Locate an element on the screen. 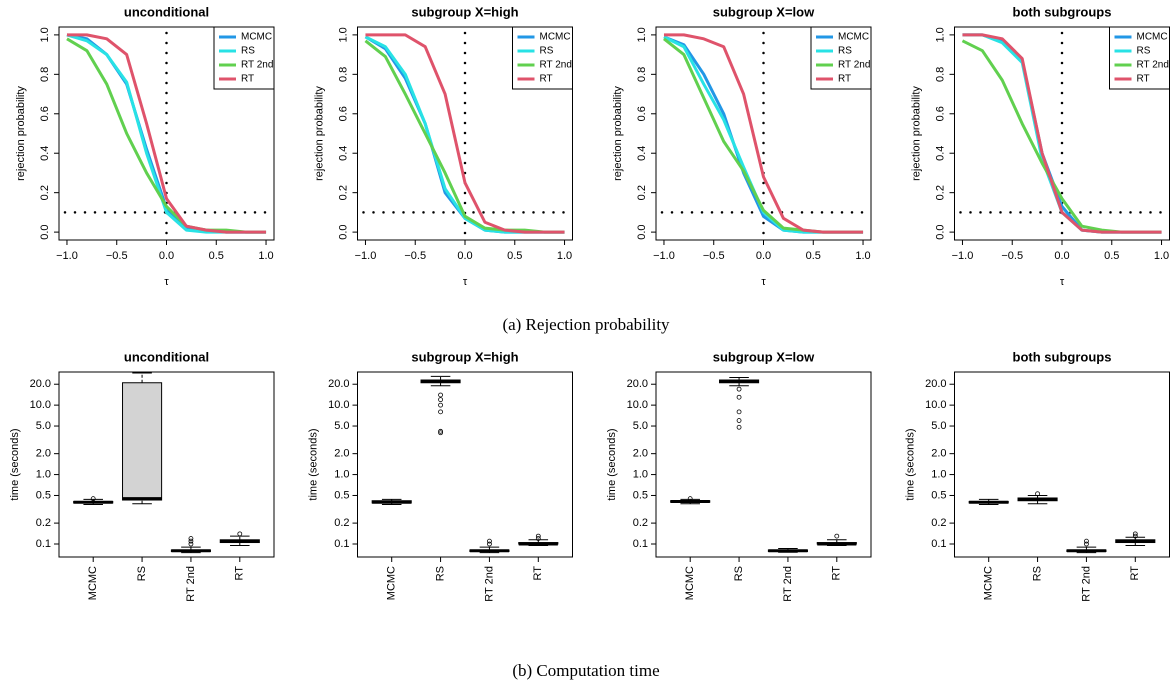  chart-title: both subgroups is located at coordinates (1062, 11).